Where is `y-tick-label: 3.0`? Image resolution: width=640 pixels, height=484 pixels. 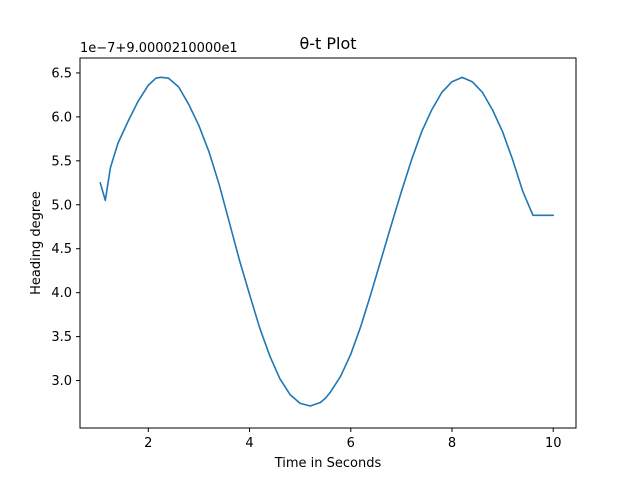 y-tick-label: 3.0 is located at coordinates (61, 381).